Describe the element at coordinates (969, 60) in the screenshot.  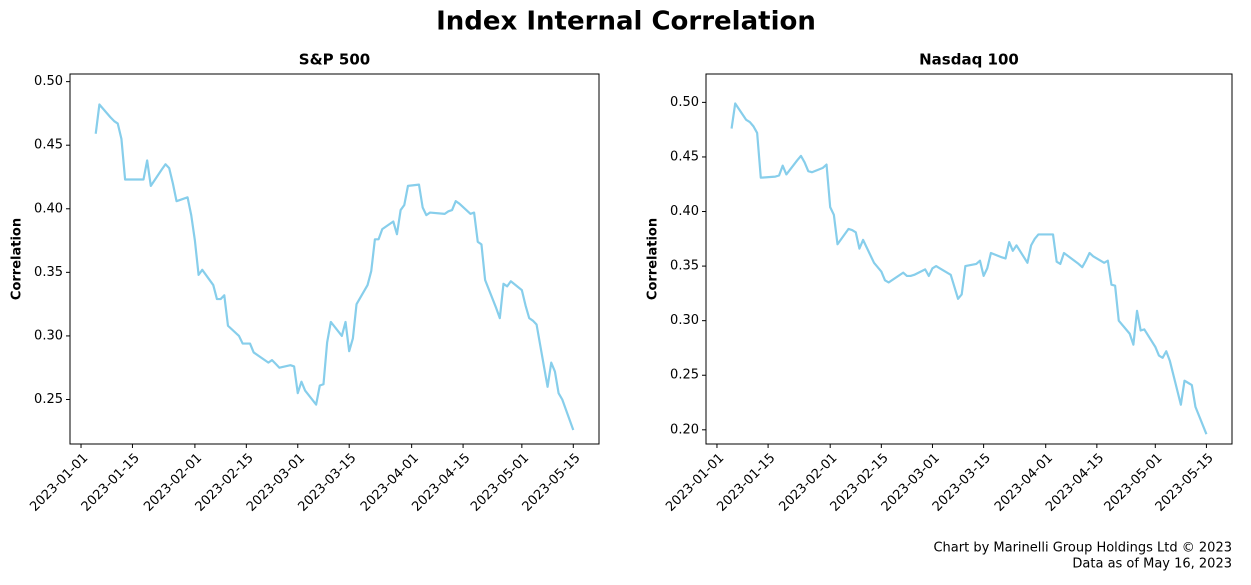
I see `subplot-title: Nasdaq 100` at that location.